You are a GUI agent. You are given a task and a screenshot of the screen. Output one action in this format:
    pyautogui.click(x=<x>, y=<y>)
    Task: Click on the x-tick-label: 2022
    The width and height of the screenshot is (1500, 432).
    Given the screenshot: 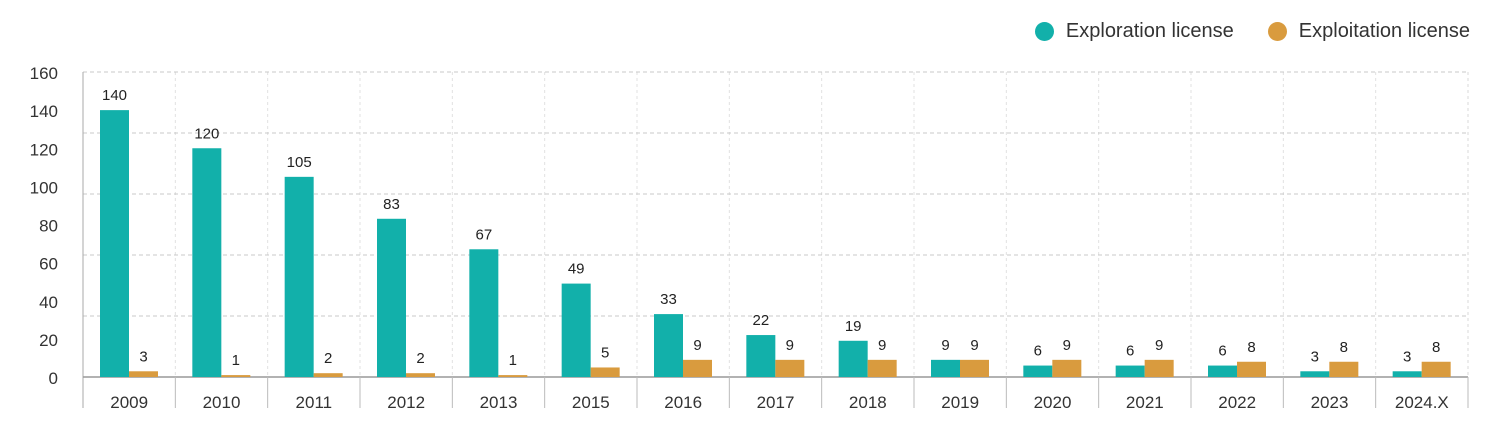 What is the action you would take?
    pyautogui.click(x=1237, y=402)
    